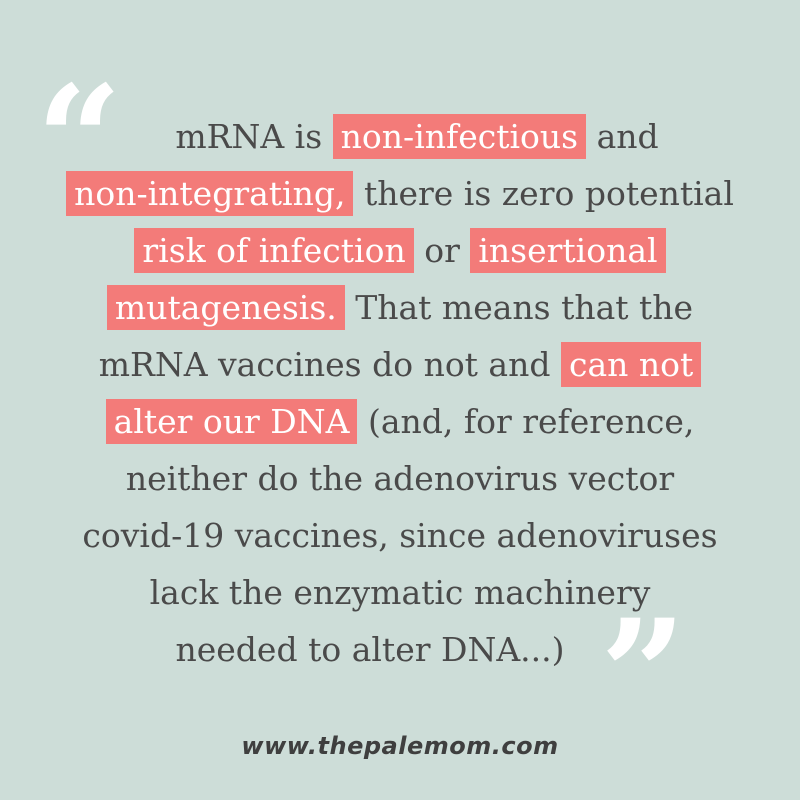 The image size is (800, 800). I want to click on highlighted-phrase: alter our DNA, so click(231, 421).